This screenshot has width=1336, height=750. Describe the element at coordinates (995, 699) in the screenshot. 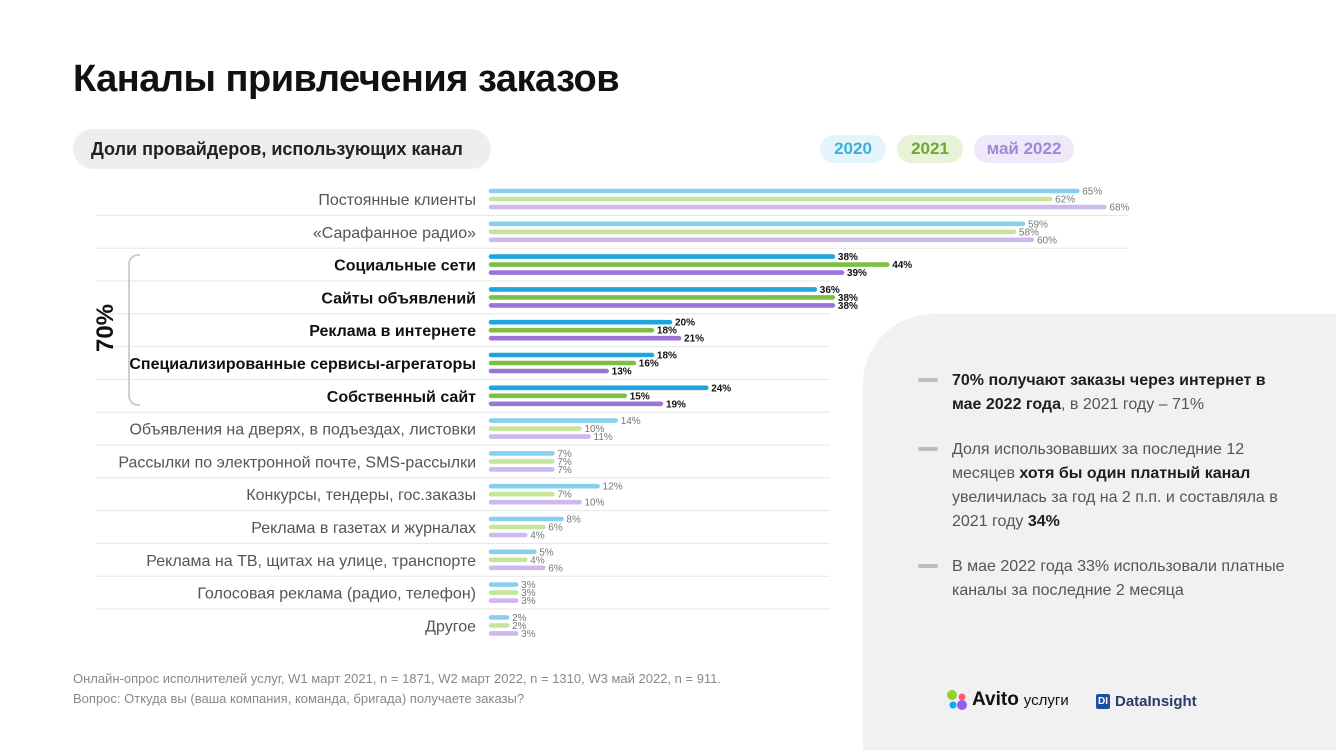

I see `avito-wordmark: Avito` at that location.